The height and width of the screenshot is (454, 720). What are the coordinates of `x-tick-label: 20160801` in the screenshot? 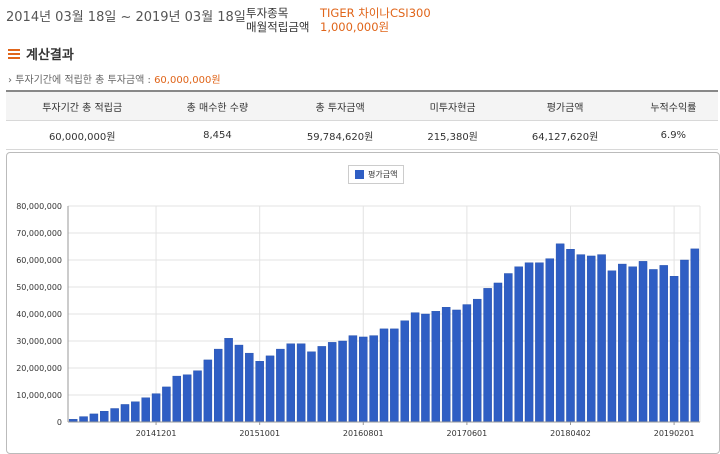 It's located at (363, 433).